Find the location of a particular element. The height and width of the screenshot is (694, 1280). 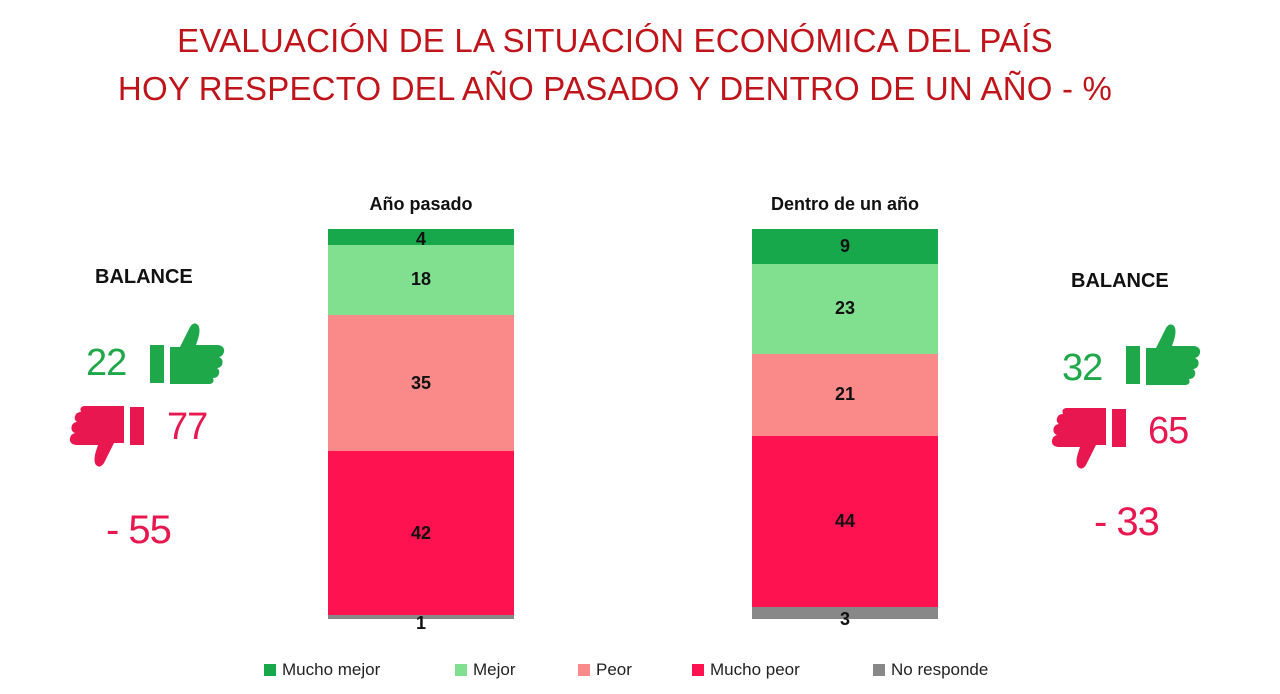

bar-segment: 3 is located at coordinates (845, 618).